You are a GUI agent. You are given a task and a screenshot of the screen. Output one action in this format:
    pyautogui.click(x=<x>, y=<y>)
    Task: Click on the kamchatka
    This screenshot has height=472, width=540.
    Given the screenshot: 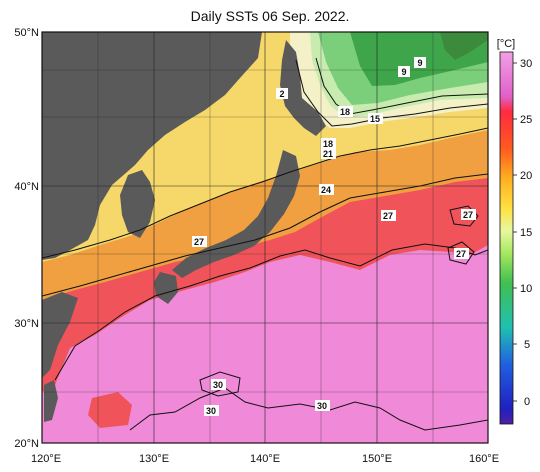 What is the action you would take?
    pyautogui.click(x=464, y=46)
    